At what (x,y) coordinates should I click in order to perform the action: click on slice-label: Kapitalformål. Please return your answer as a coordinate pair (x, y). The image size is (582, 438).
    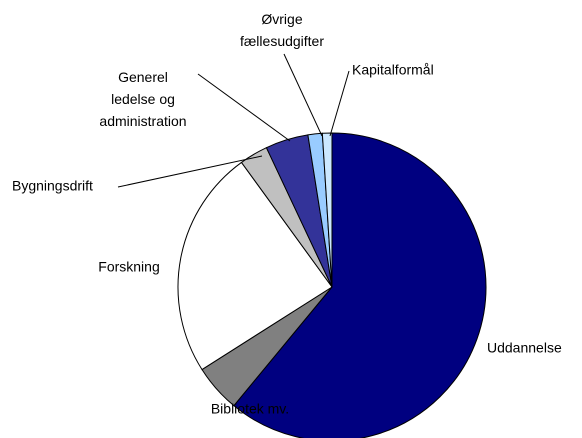
    Looking at the image, I should click on (393, 70).